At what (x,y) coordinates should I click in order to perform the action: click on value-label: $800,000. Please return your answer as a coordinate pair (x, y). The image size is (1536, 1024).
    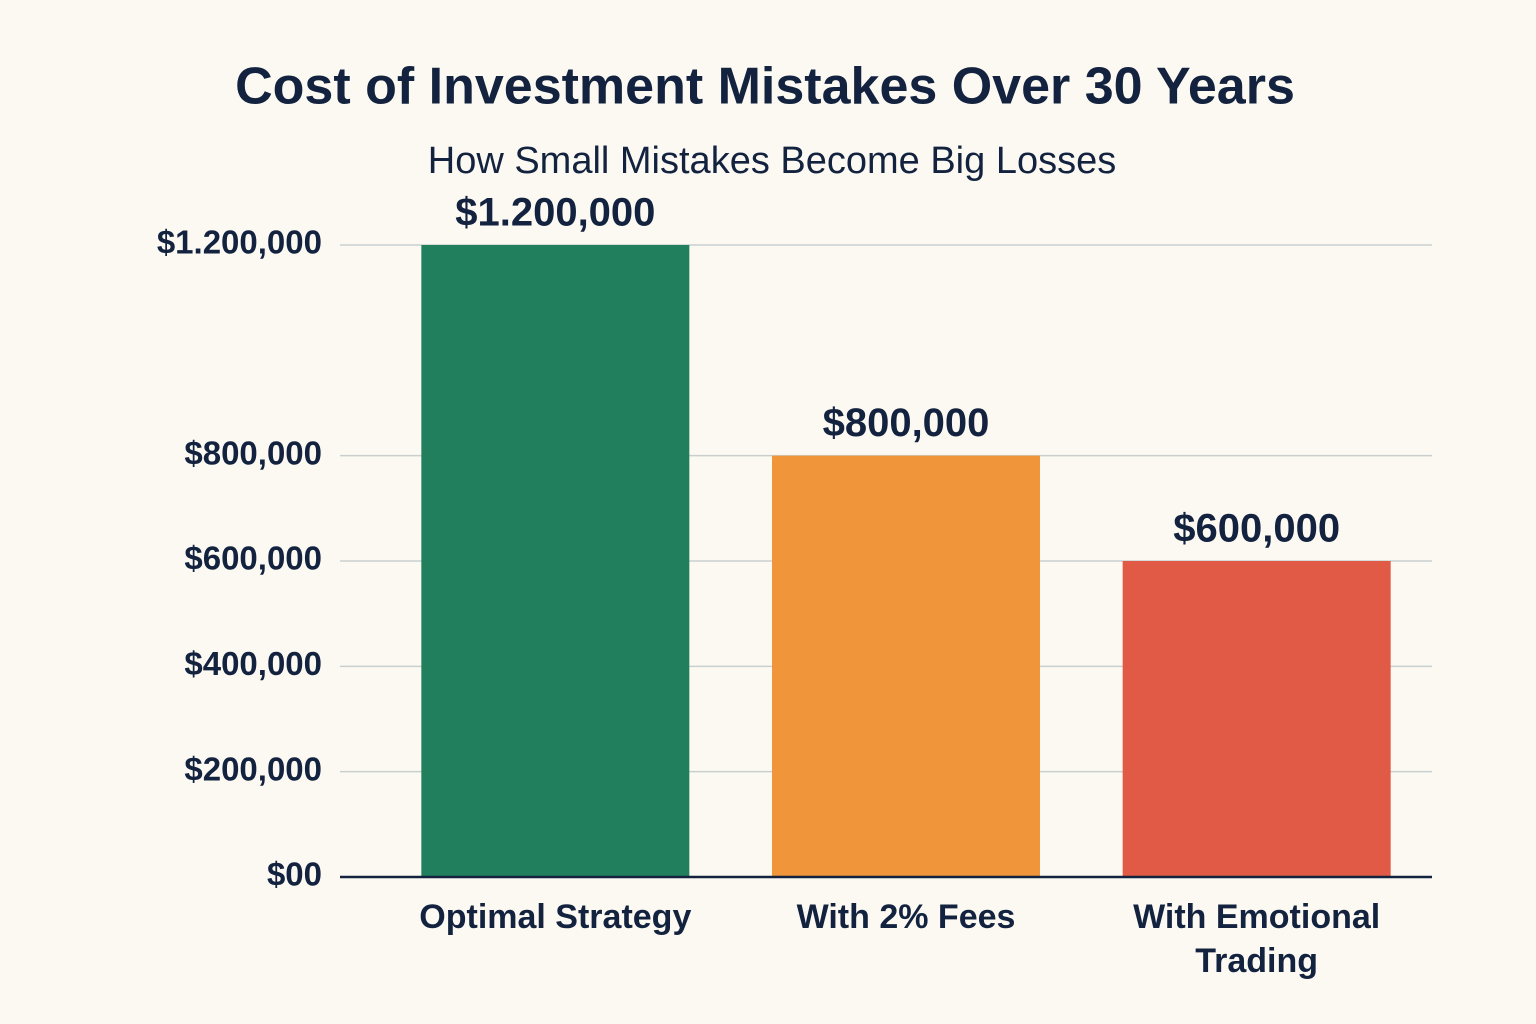
    Looking at the image, I should click on (906, 423).